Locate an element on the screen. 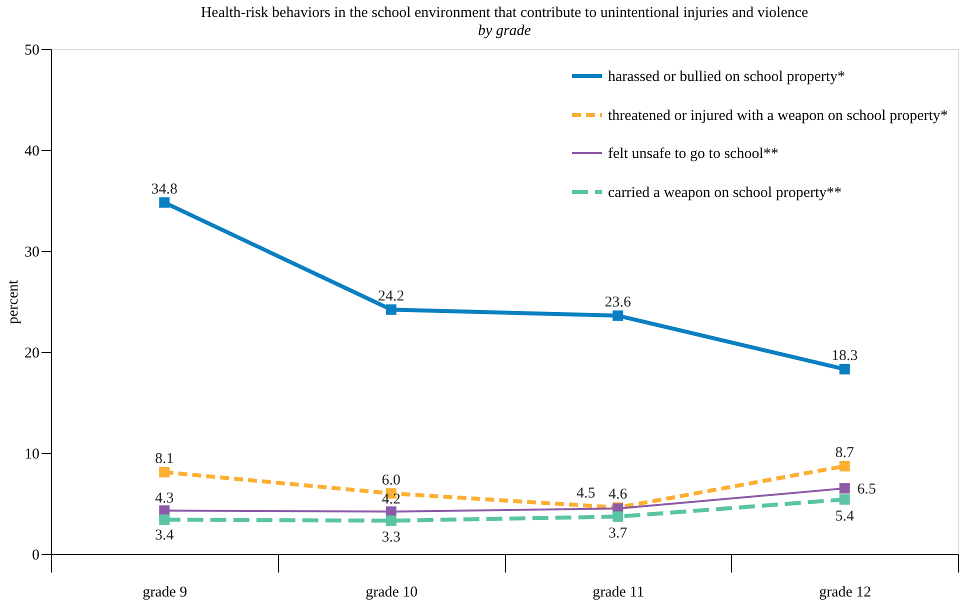 This screenshot has width=979, height=614. data-label: 4.3 is located at coordinates (164, 498).